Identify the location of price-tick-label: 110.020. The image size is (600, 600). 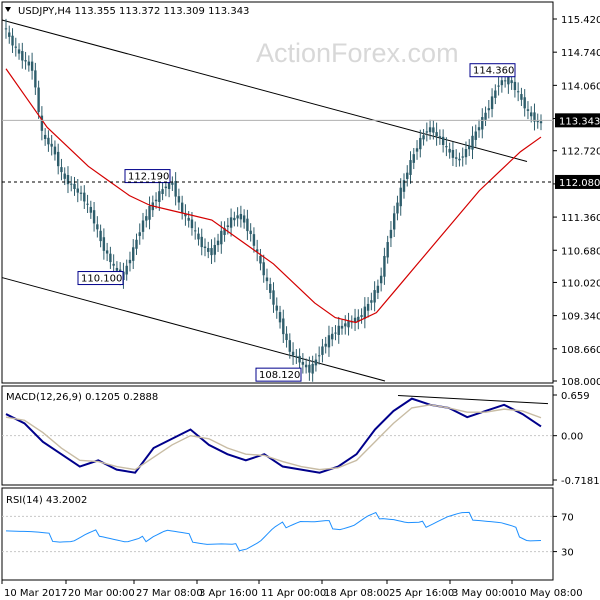
(580, 283).